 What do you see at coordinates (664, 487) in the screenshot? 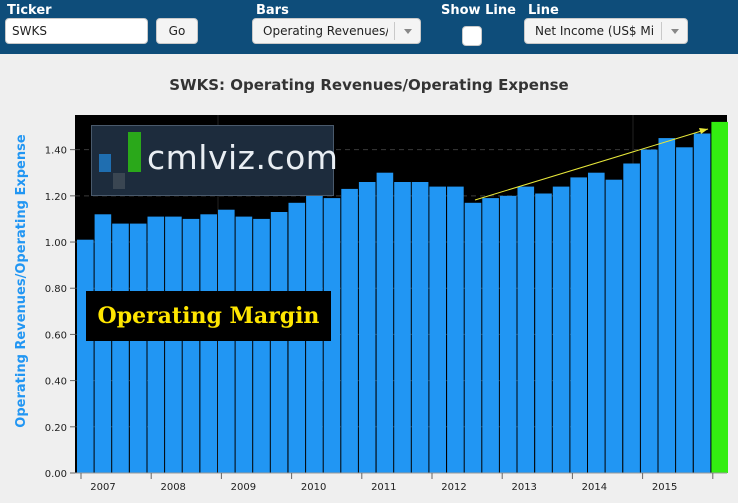
I see `x-tick-label: 2015` at bounding box center [664, 487].